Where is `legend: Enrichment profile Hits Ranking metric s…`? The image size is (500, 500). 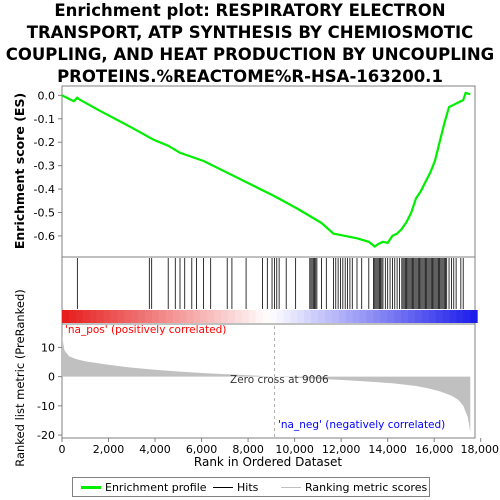 legend: Enrichment profile Hits Ranking metric s… is located at coordinates (251, 487).